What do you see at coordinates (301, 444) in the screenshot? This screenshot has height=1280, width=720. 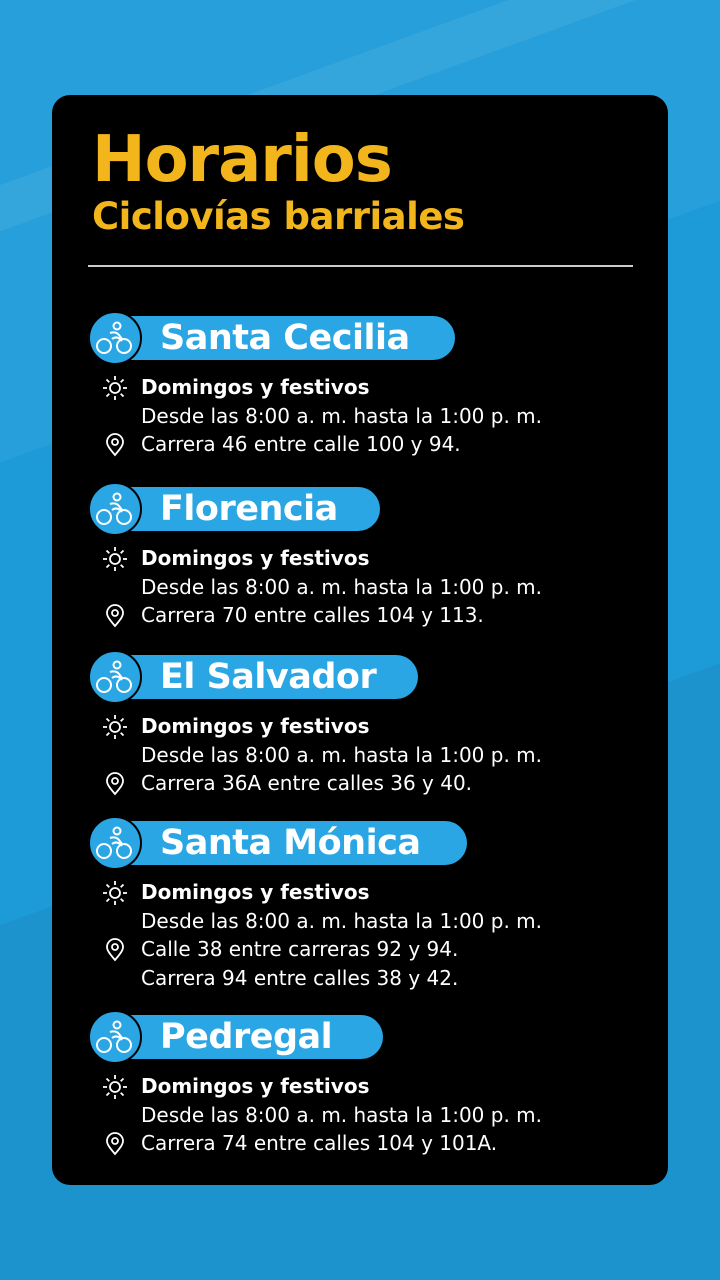 I see `address: Carrera 46 entre calle 100 y 94.` at bounding box center [301, 444].